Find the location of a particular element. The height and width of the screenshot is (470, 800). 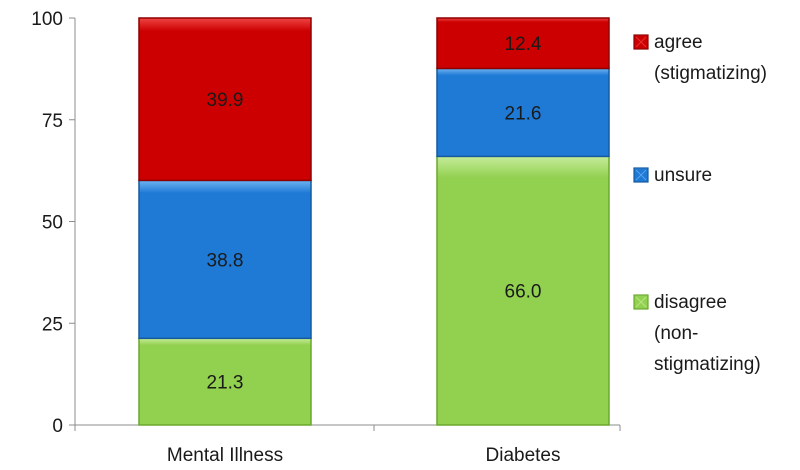

data-label: 39.9 is located at coordinates (225, 100).